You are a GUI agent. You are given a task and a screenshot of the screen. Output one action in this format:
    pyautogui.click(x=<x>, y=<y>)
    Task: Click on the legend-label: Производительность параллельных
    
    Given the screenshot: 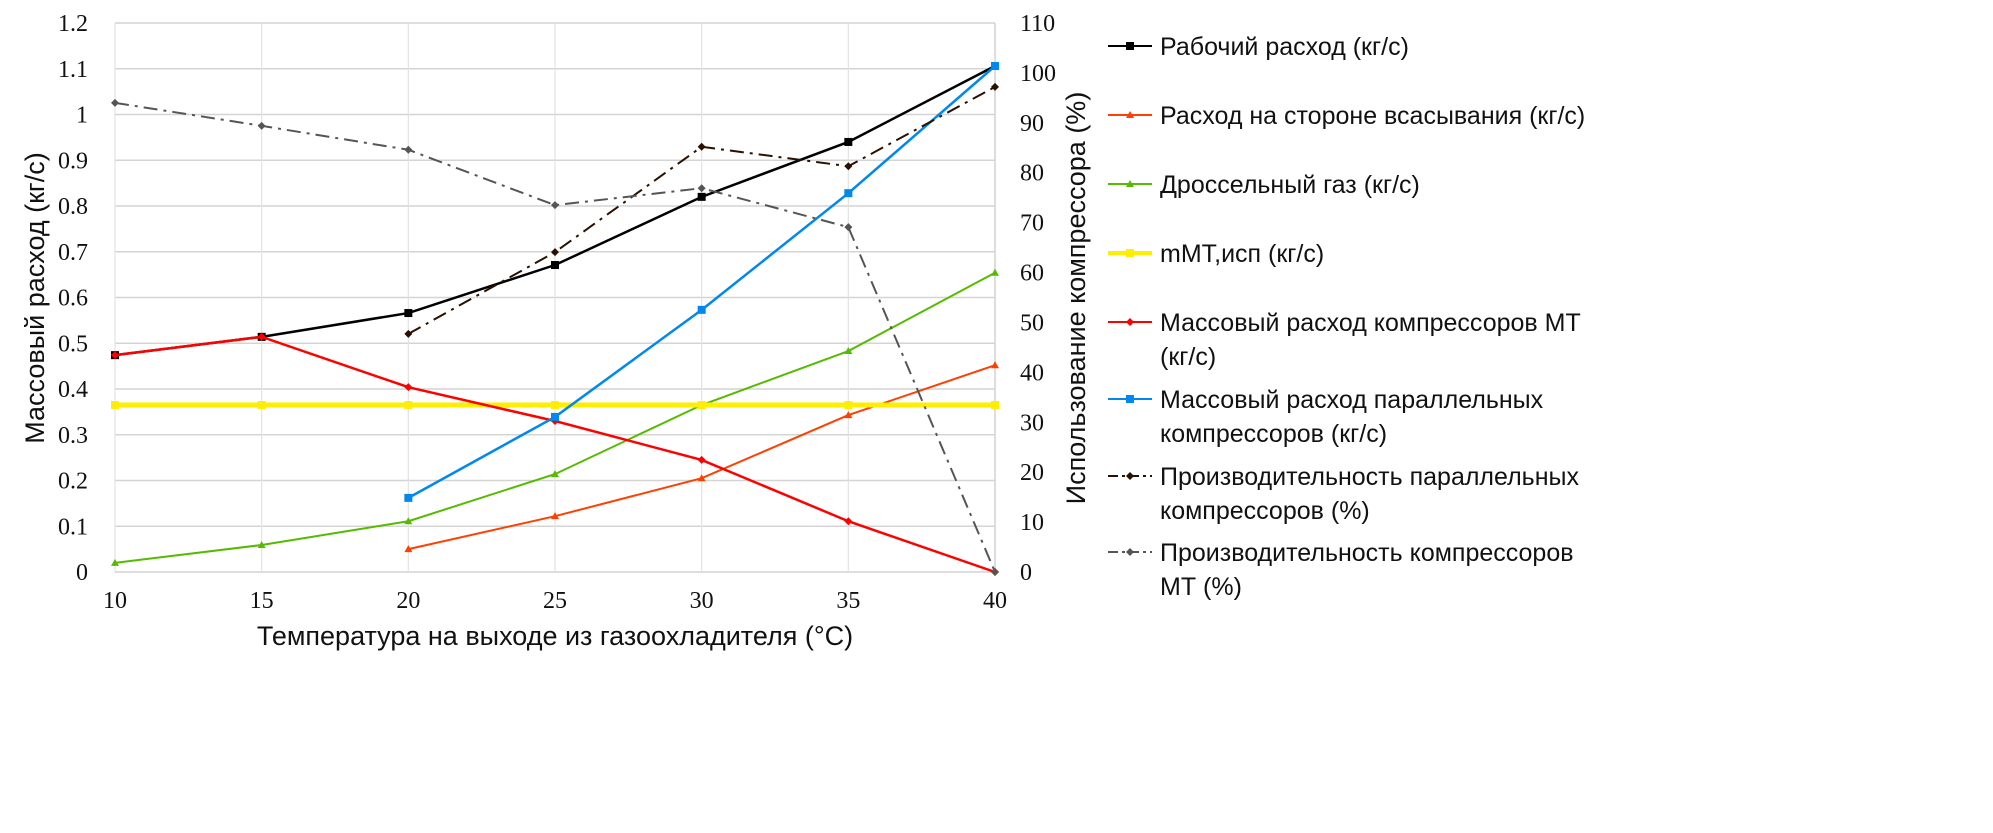 What is the action you would take?
    pyautogui.click(x=1369, y=477)
    